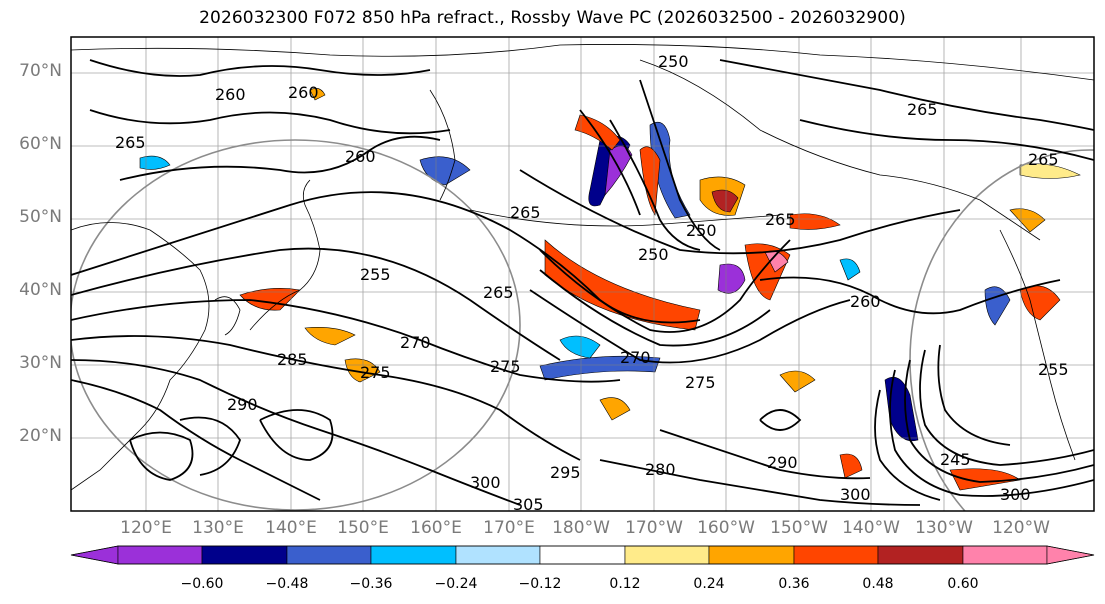 This screenshot has width=1105, height=604. I want to click on colorbar-tick: 0.48, so click(878, 584).